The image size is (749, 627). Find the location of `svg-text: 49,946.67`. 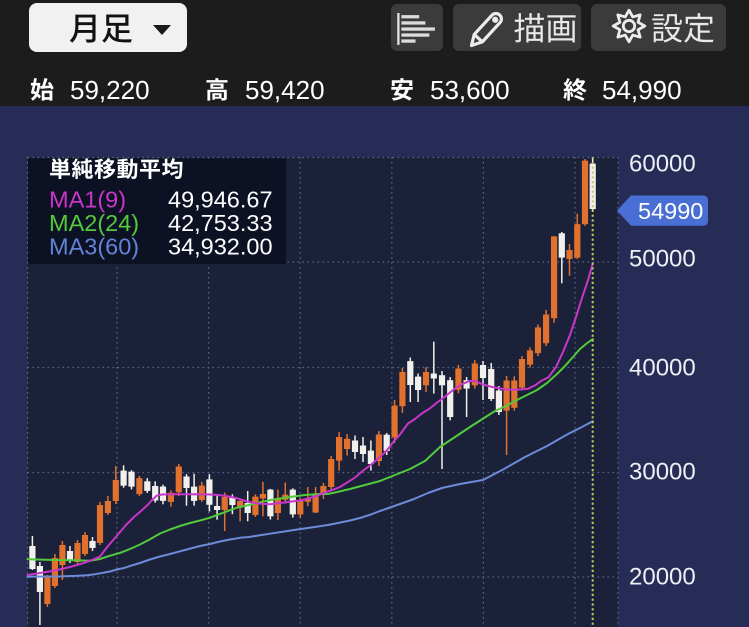

svg-text: 49,946.67 is located at coordinates (220, 200).